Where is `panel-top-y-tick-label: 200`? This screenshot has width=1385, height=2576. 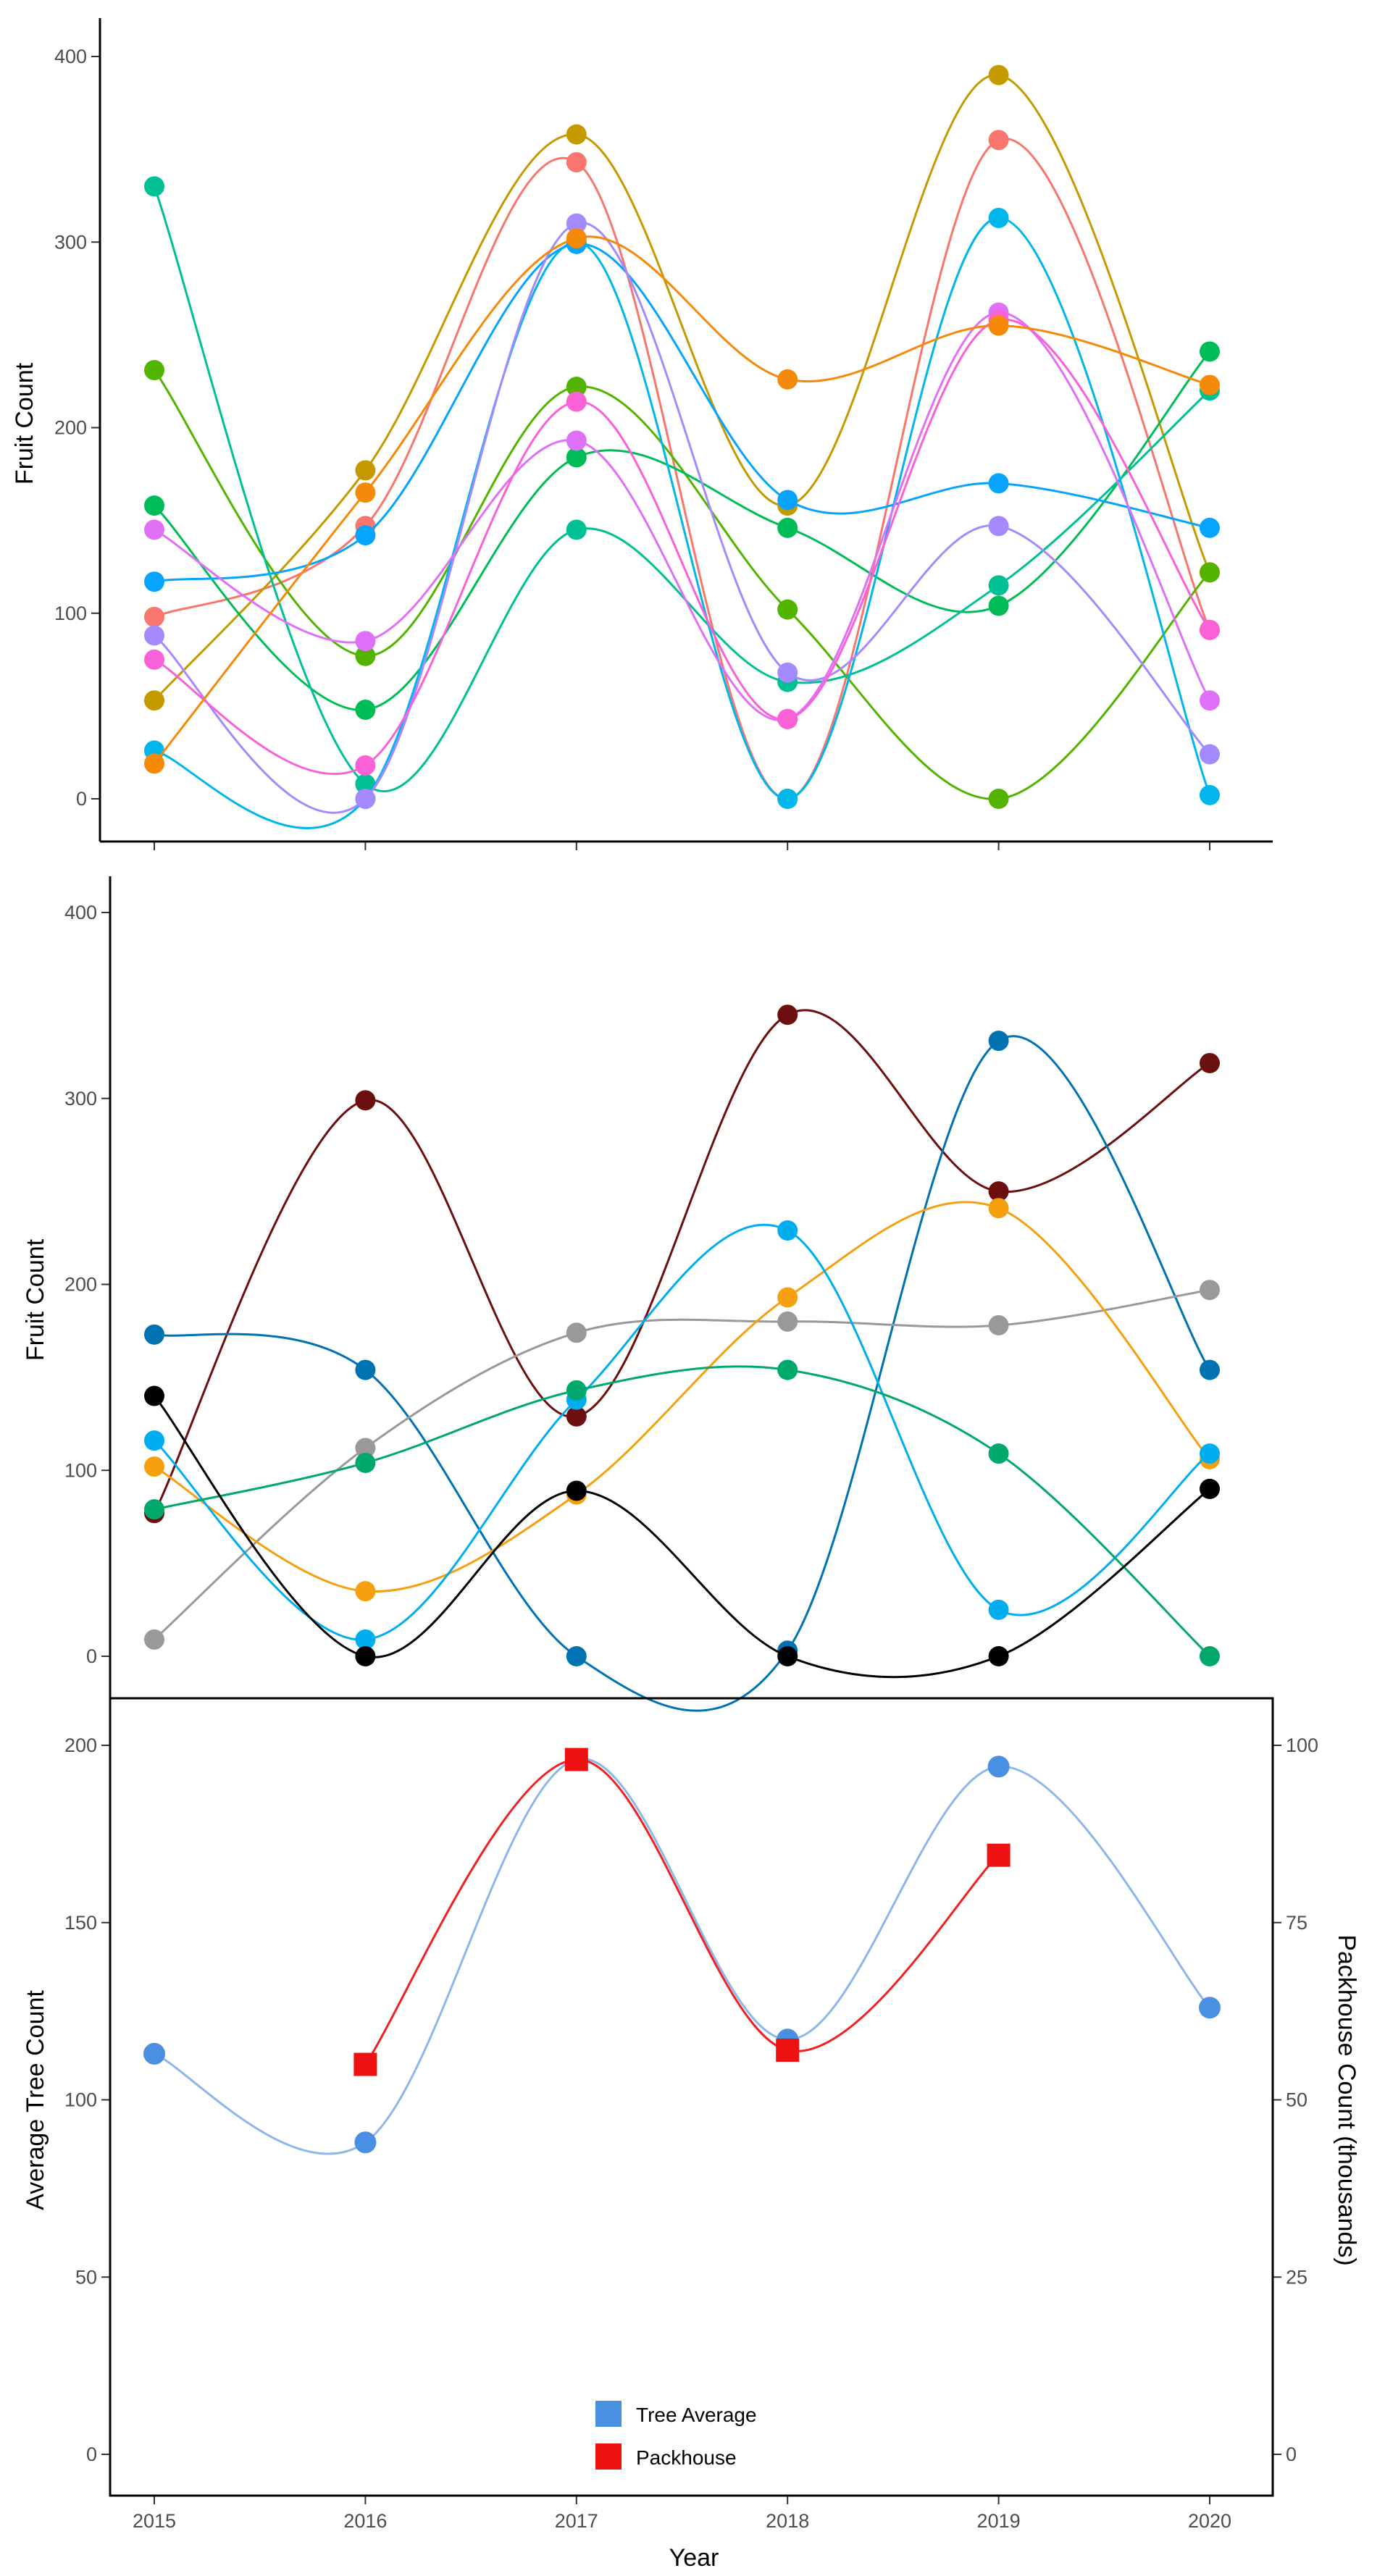
panel-top-y-tick-label: 200 is located at coordinates (71, 428).